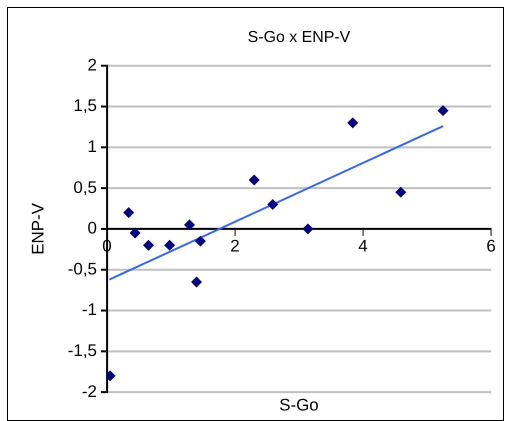  I want to click on y-tick-label: -0,5, so click(82, 268).